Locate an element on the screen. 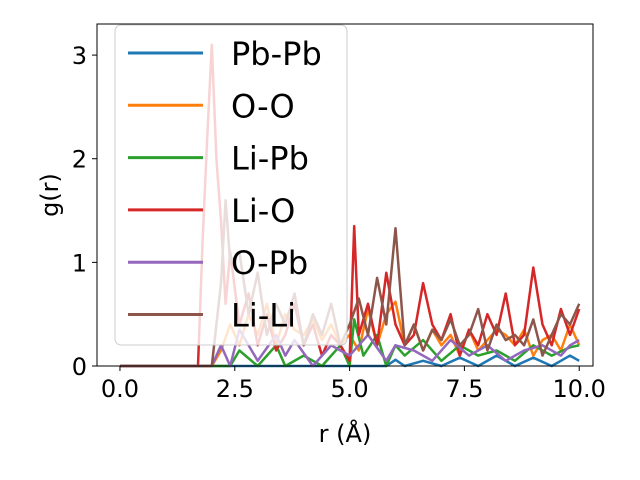 Image resolution: width=640 pixels, height=480 pixels. x-axis-label: r (Å) is located at coordinates (345, 433).